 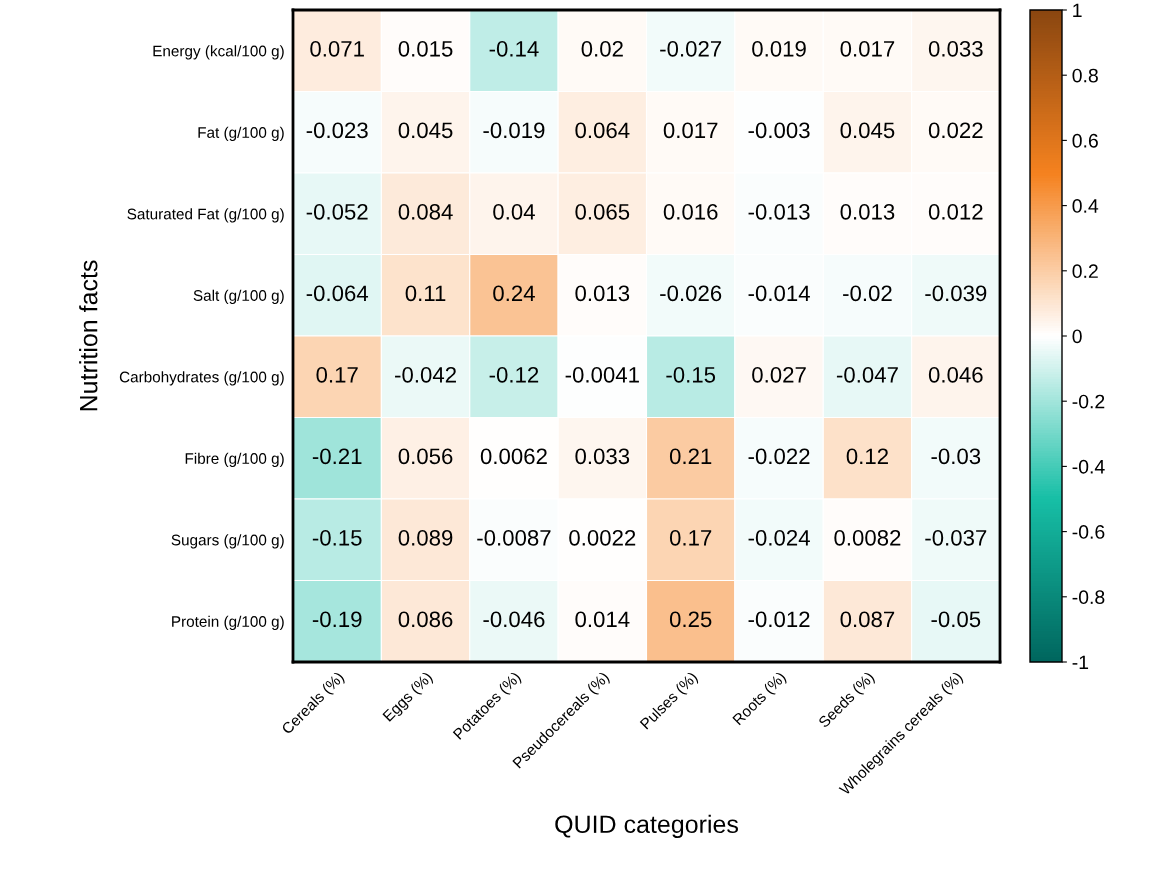 I want to click on data-label: 0.086, so click(x=425, y=619).